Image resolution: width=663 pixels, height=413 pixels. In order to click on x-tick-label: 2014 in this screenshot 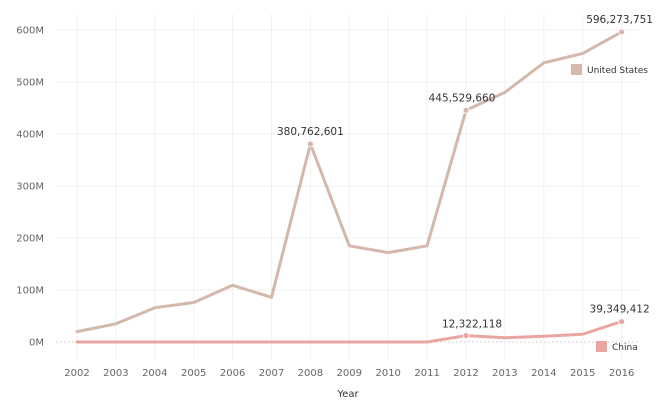, I will do `click(543, 373)`.